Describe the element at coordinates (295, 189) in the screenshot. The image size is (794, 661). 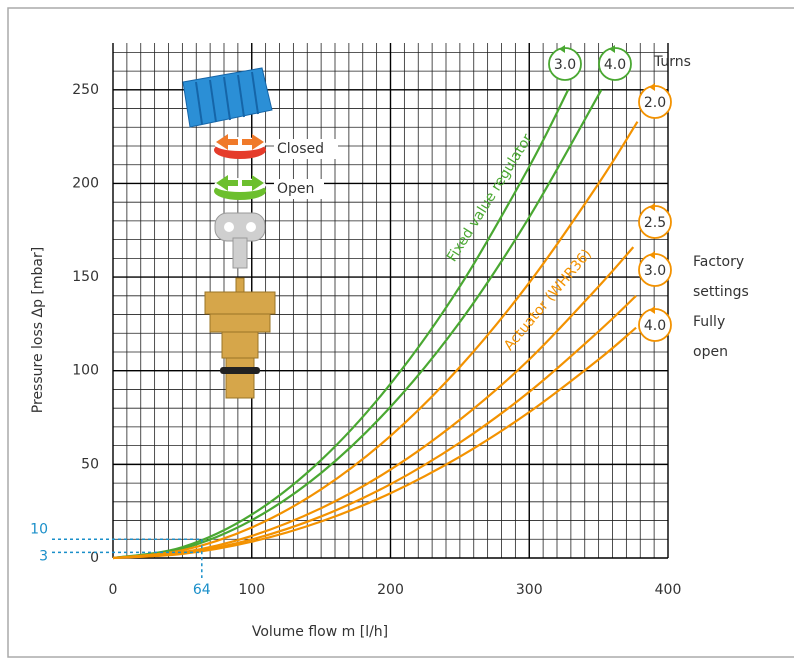
I see `open-label: Open` at that location.